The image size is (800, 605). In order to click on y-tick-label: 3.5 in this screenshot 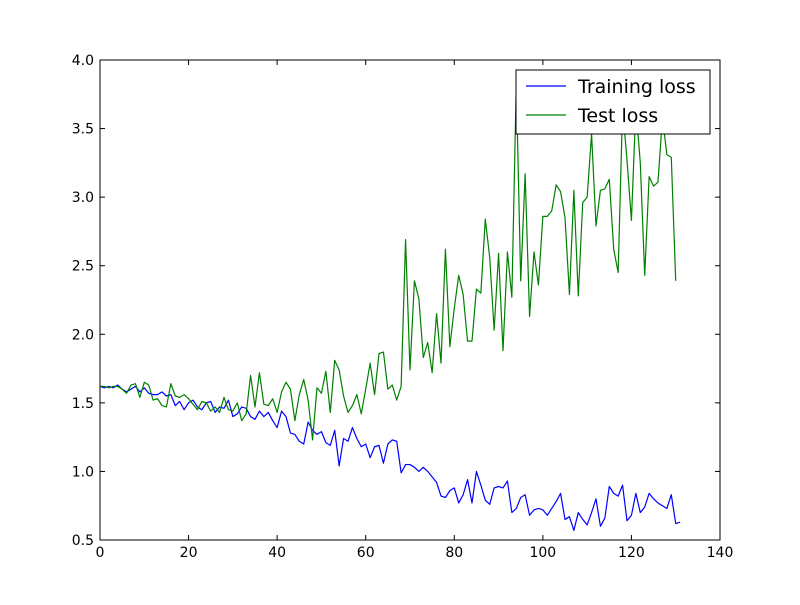, I will do `click(83, 130)`.